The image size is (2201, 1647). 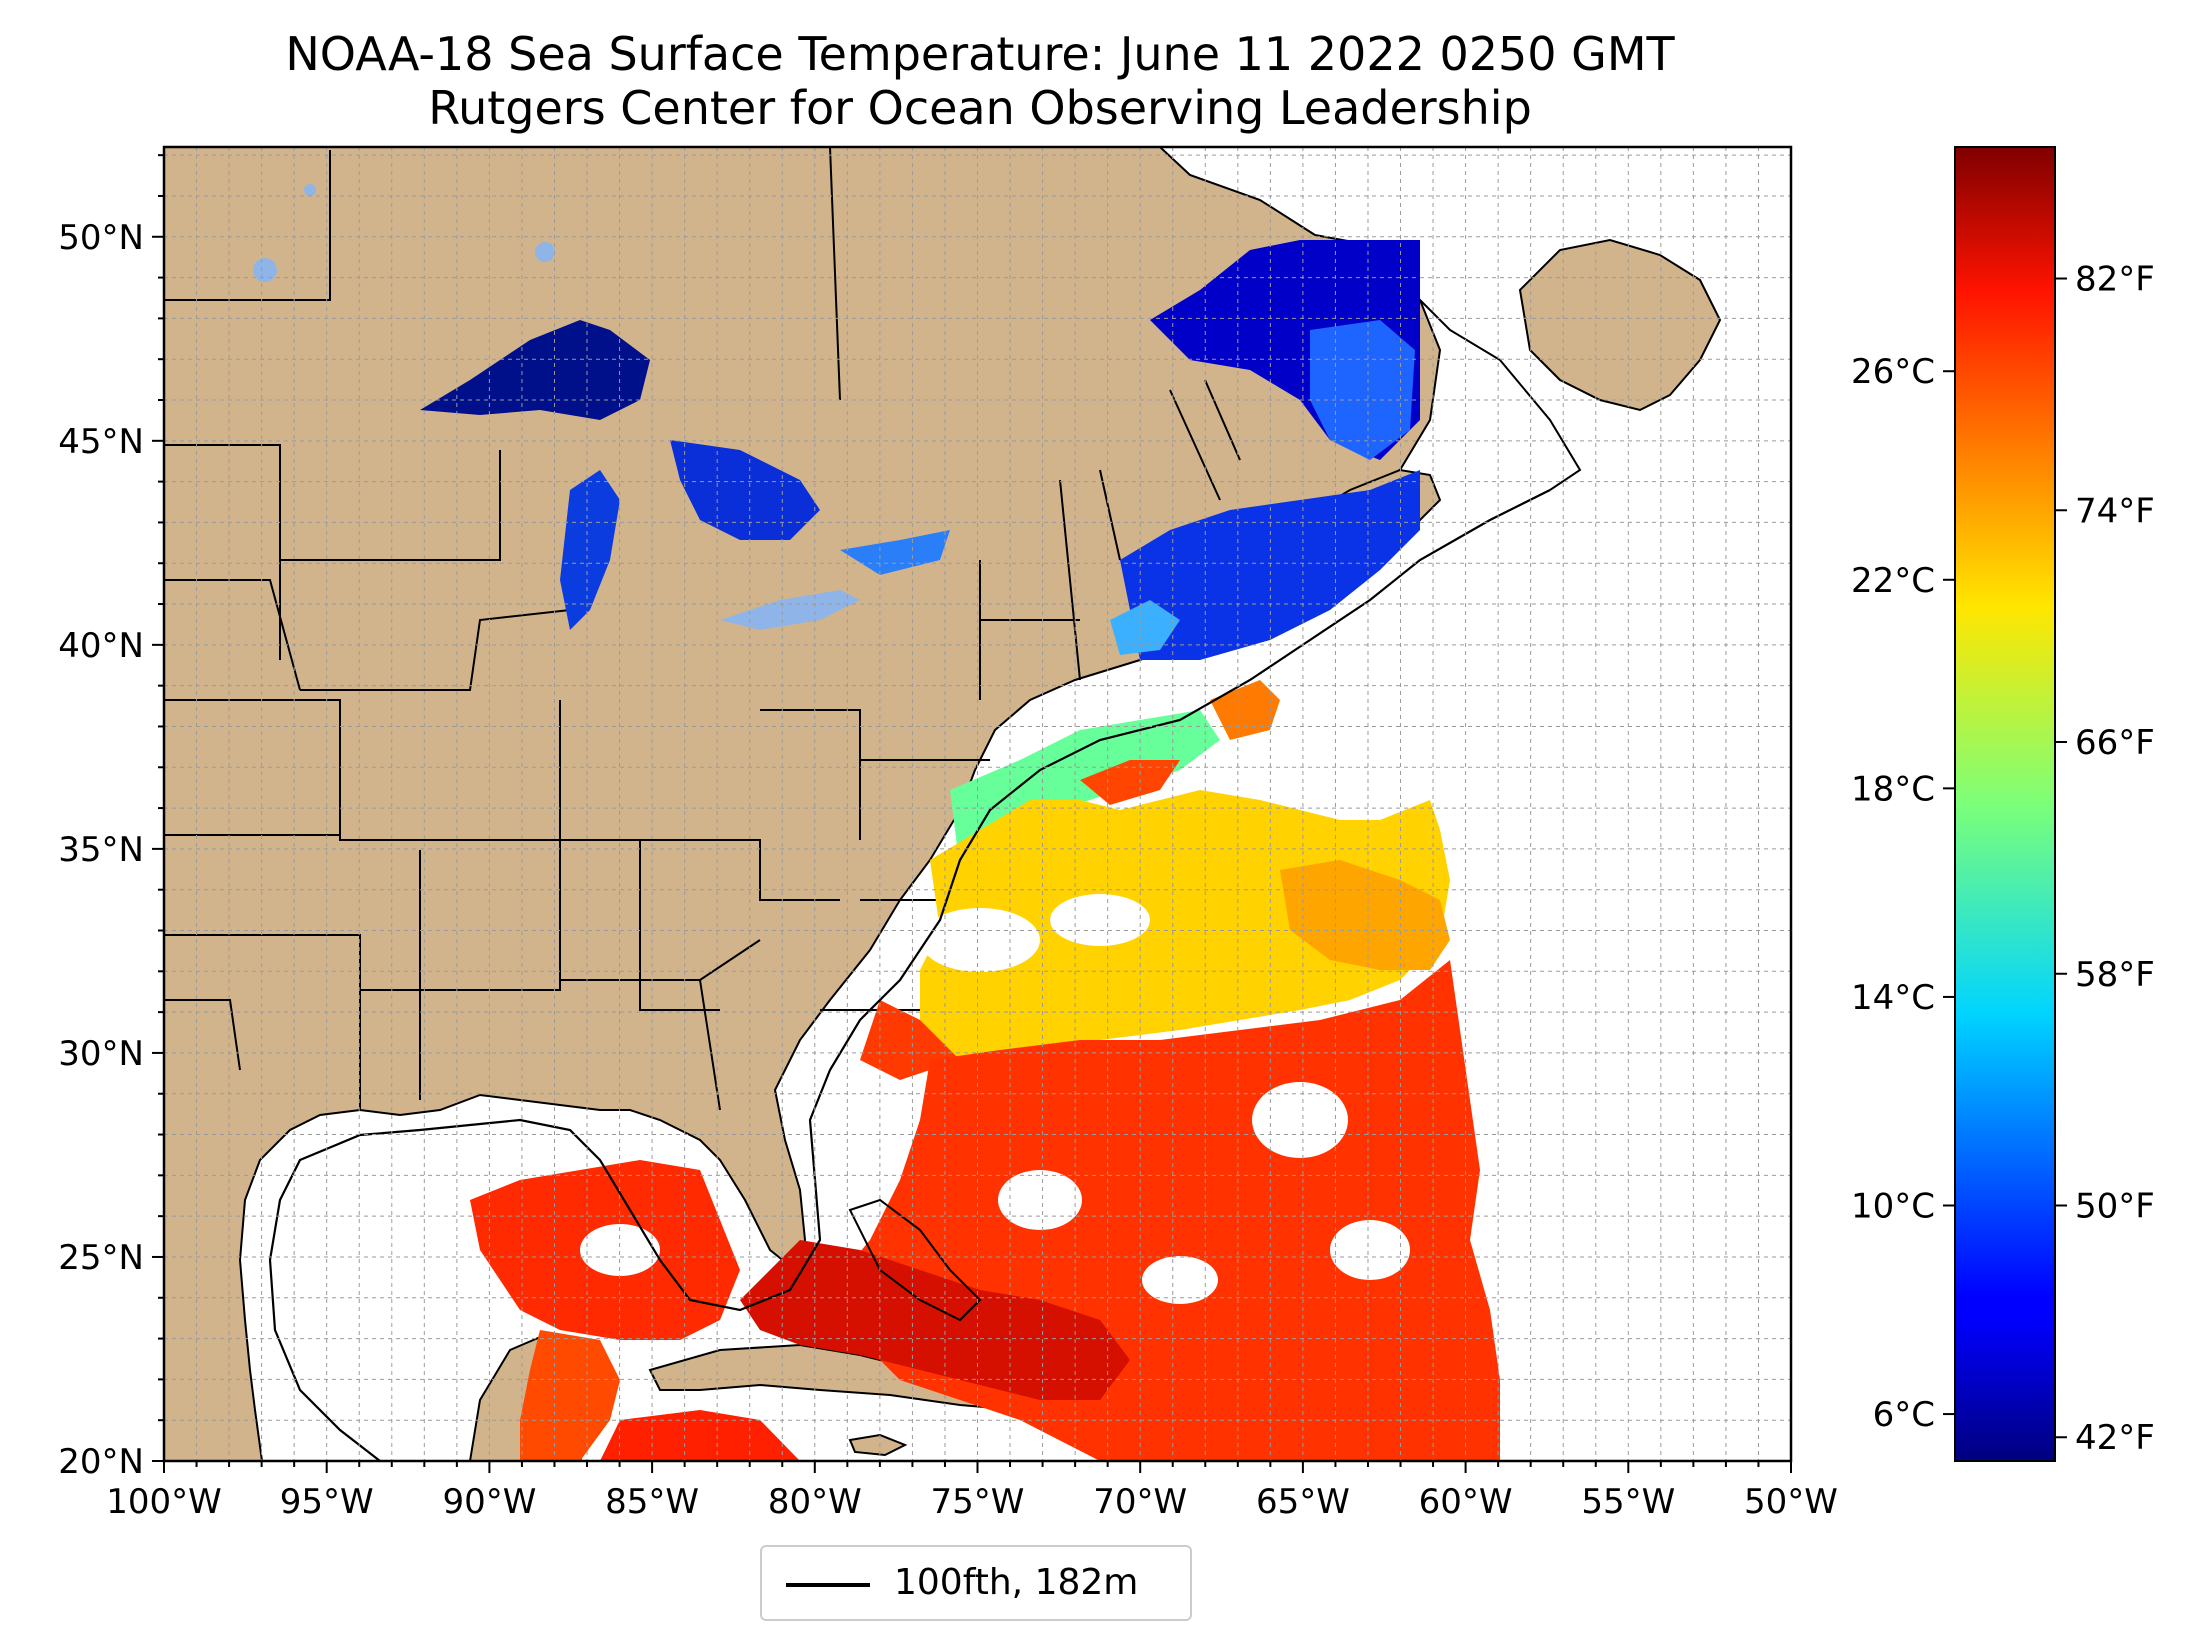 I want to click on colorbar, so click(x=2005, y=804).